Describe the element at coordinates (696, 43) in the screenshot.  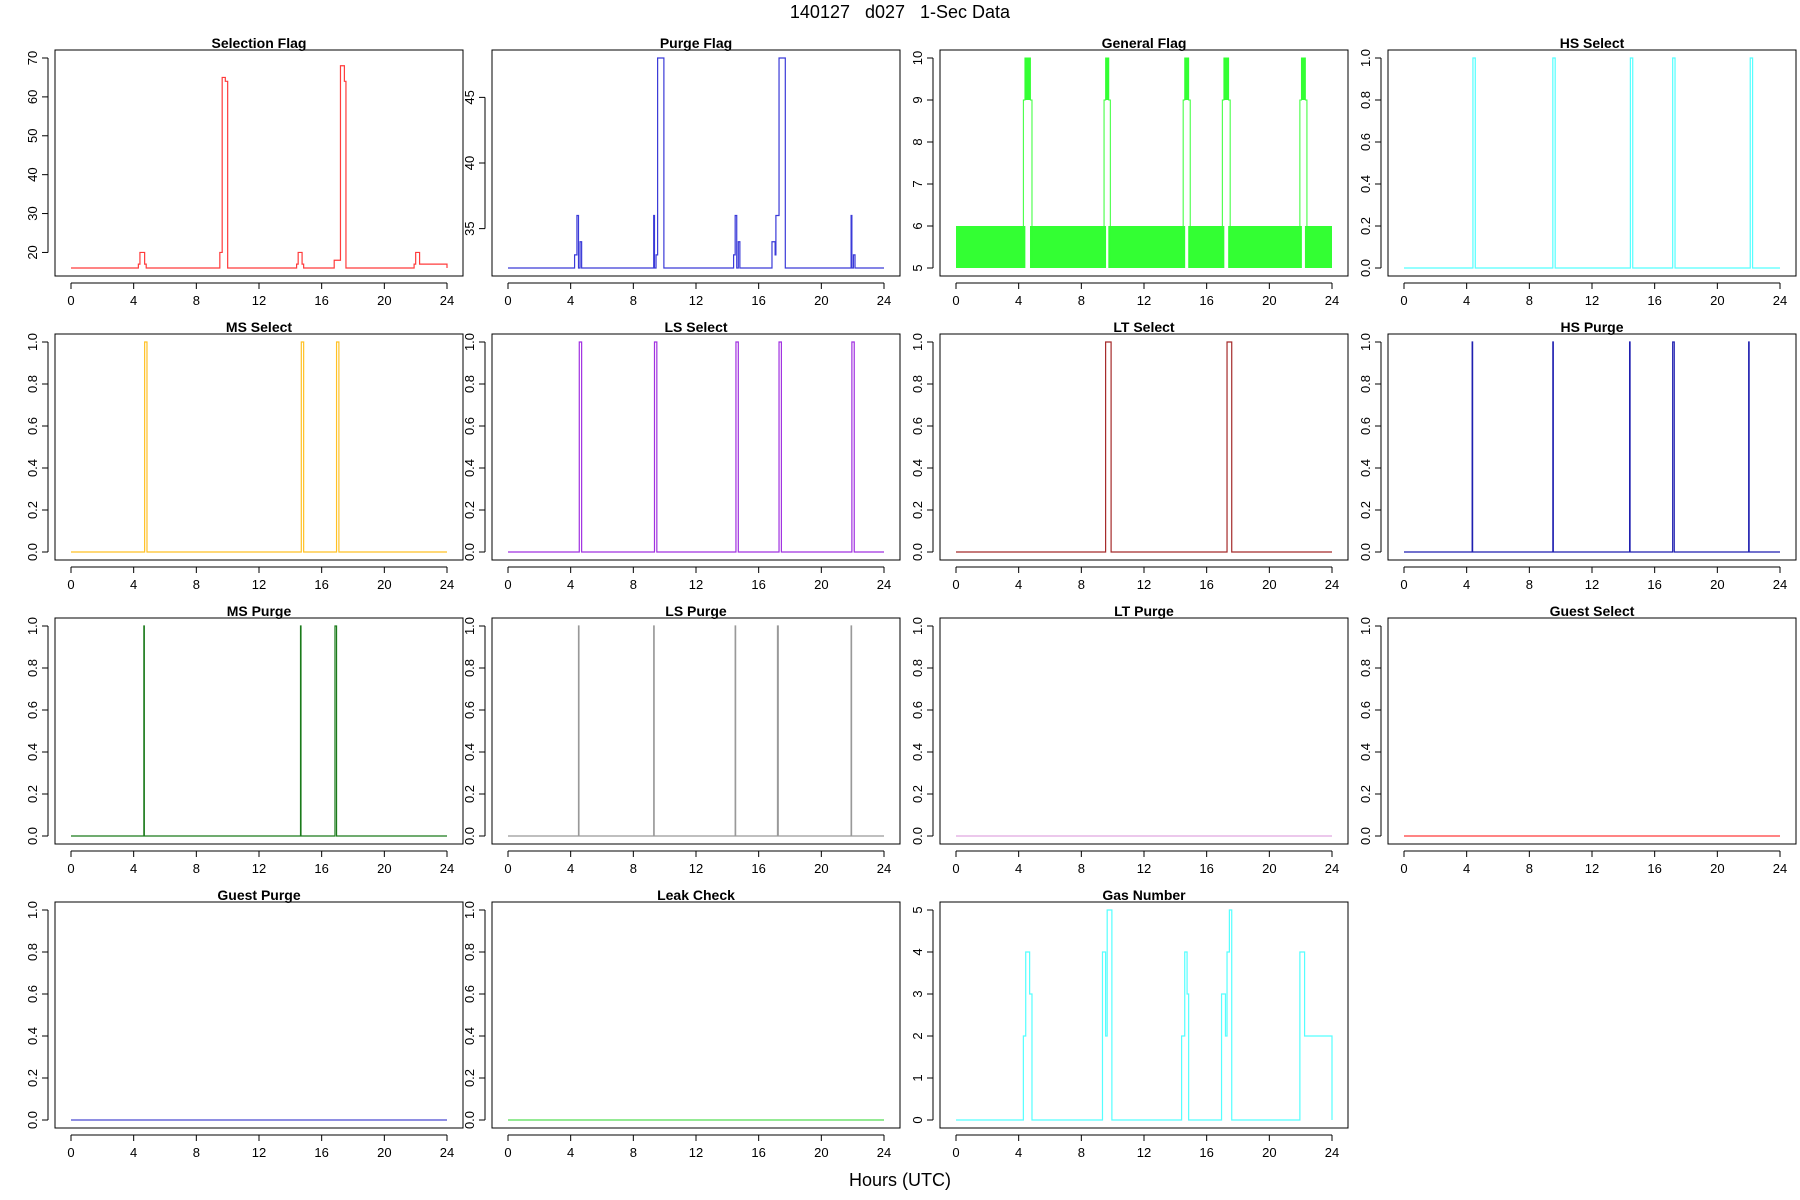
I see `panel-title: Purge Flag` at that location.